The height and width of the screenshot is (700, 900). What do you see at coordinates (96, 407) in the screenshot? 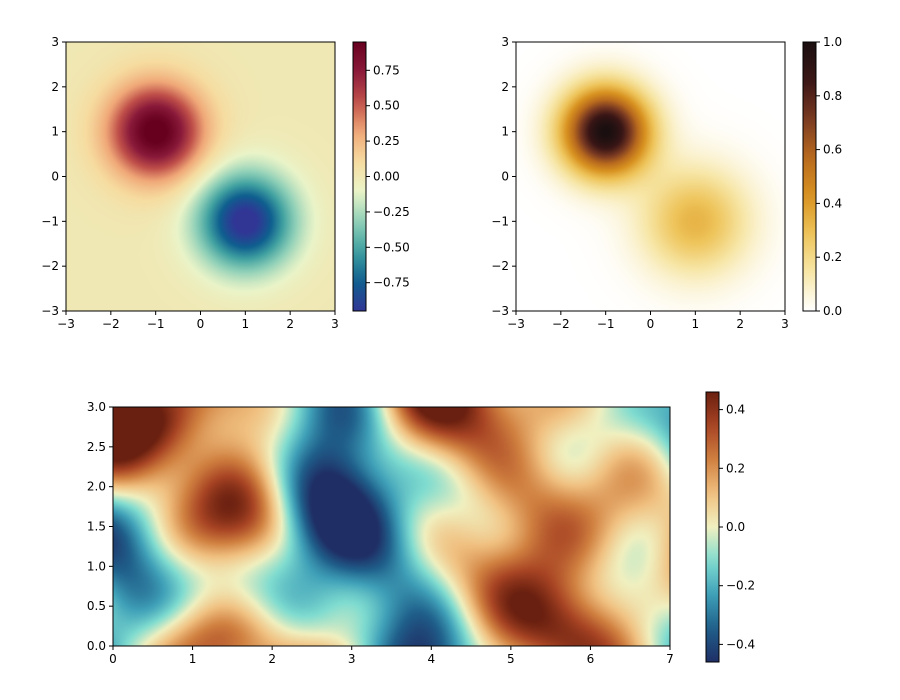
I see `y-tick-label: 3.0` at bounding box center [96, 407].